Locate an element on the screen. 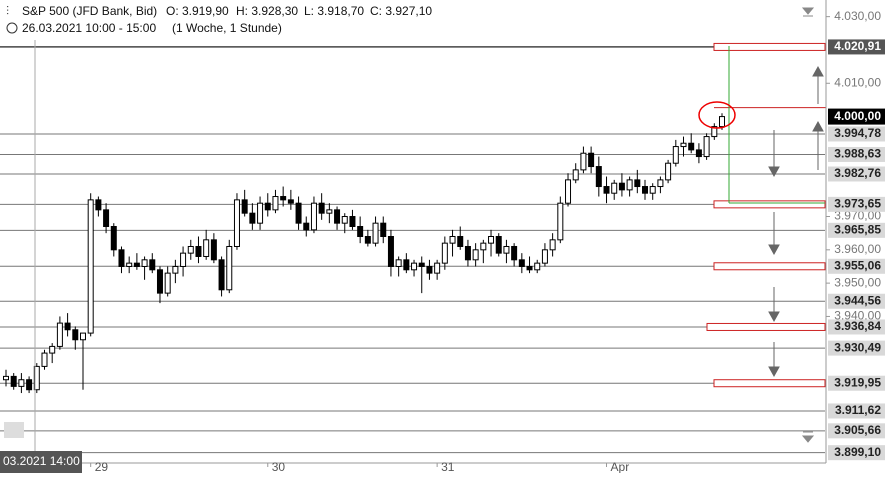 Image resolution: width=887 pixels, height=478 pixels. level-label: 4.020,91 is located at coordinates (857, 46).